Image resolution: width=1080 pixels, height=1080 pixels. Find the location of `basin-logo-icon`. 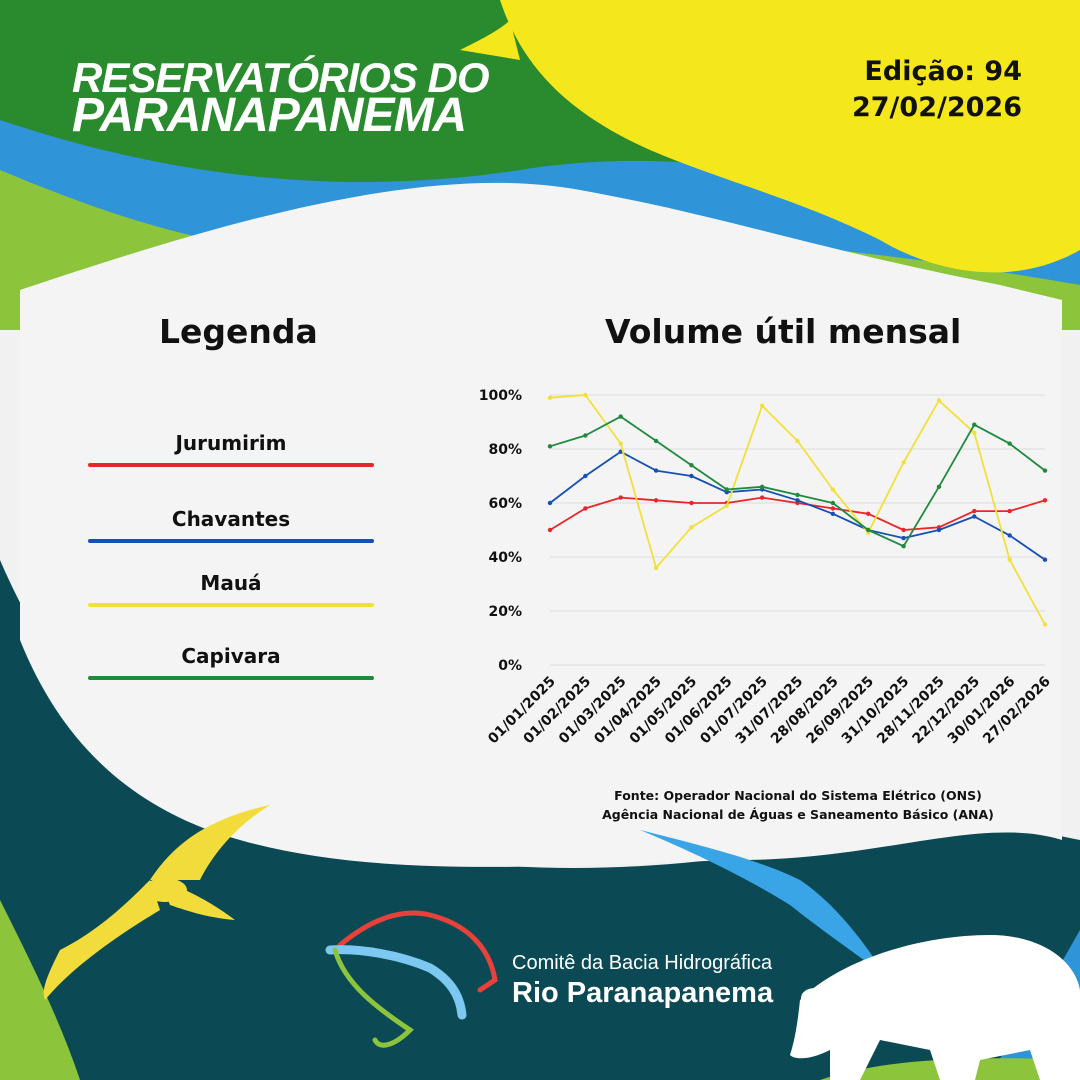

basin-logo-icon is located at coordinates (411, 979).